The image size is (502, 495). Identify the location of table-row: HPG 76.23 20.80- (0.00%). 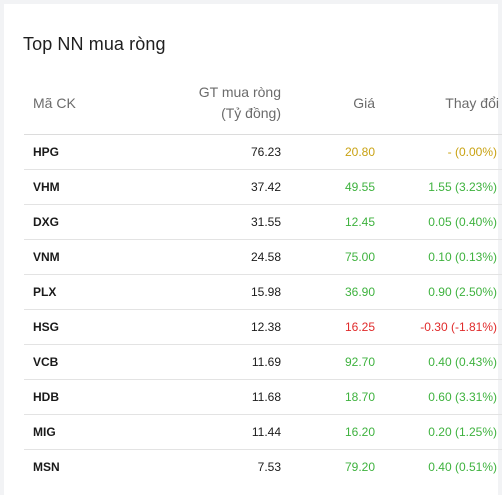
(263, 152).